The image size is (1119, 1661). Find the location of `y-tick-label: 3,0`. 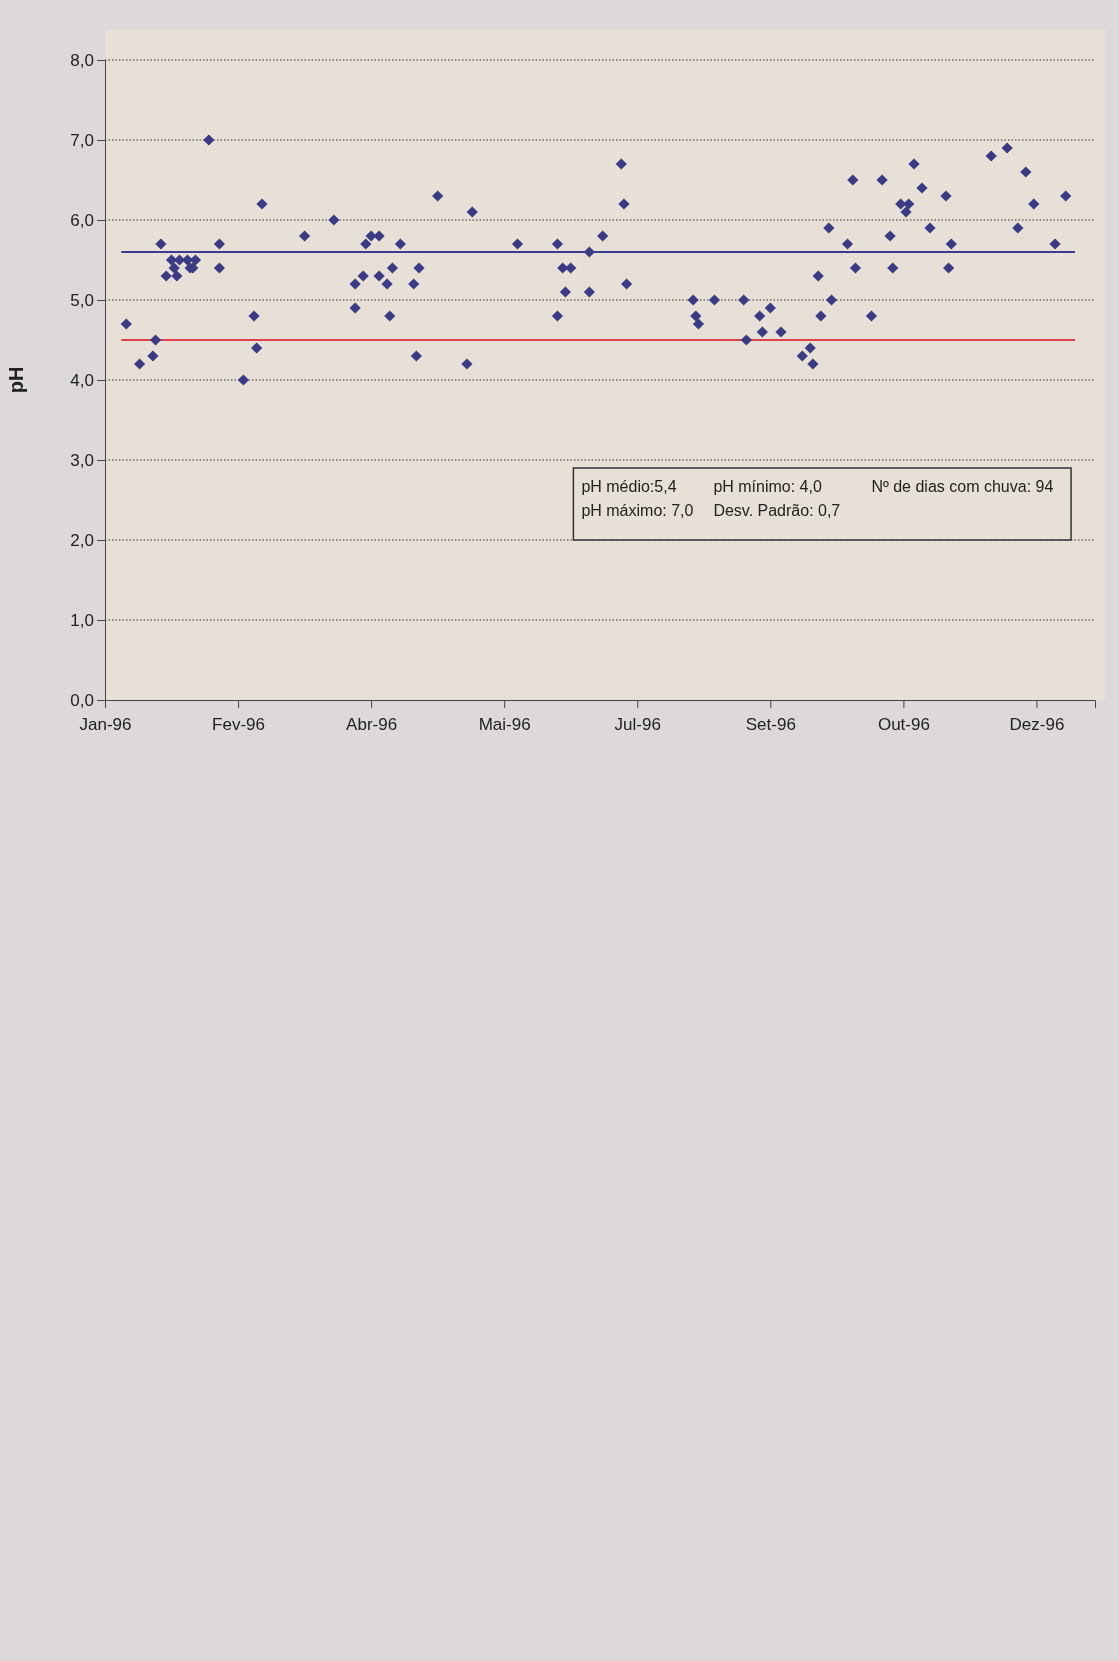

y-tick-label: 3,0 is located at coordinates (82, 460).